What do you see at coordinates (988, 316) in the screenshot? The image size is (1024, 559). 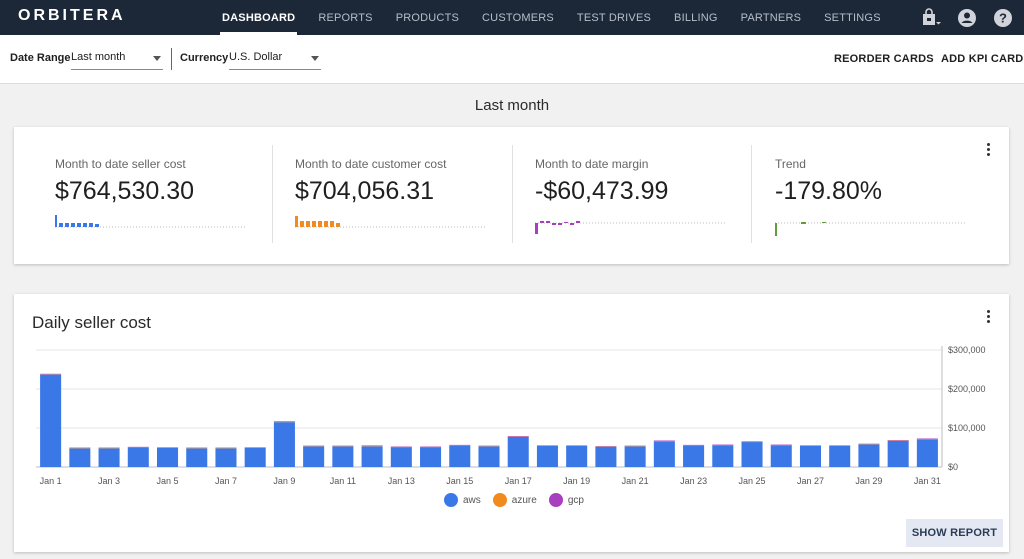 I see `chart-more-menu-icon` at bounding box center [988, 316].